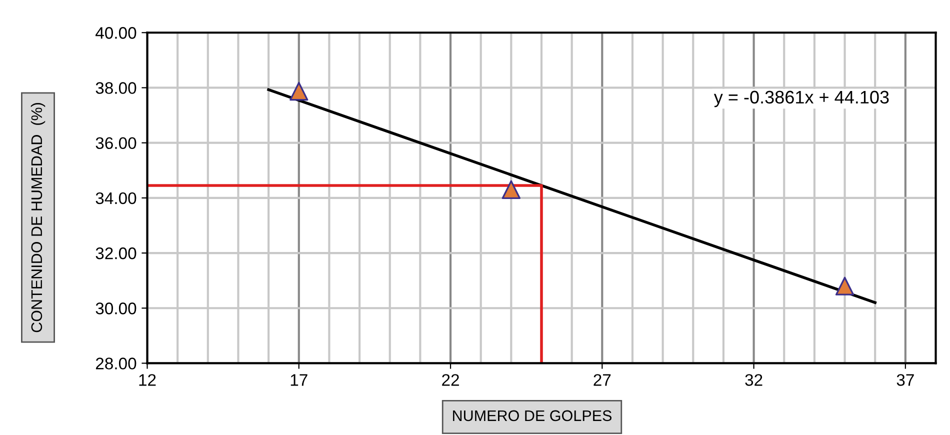  What do you see at coordinates (299, 380) in the screenshot?
I see `x-tick-label: 17` at bounding box center [299, 380].